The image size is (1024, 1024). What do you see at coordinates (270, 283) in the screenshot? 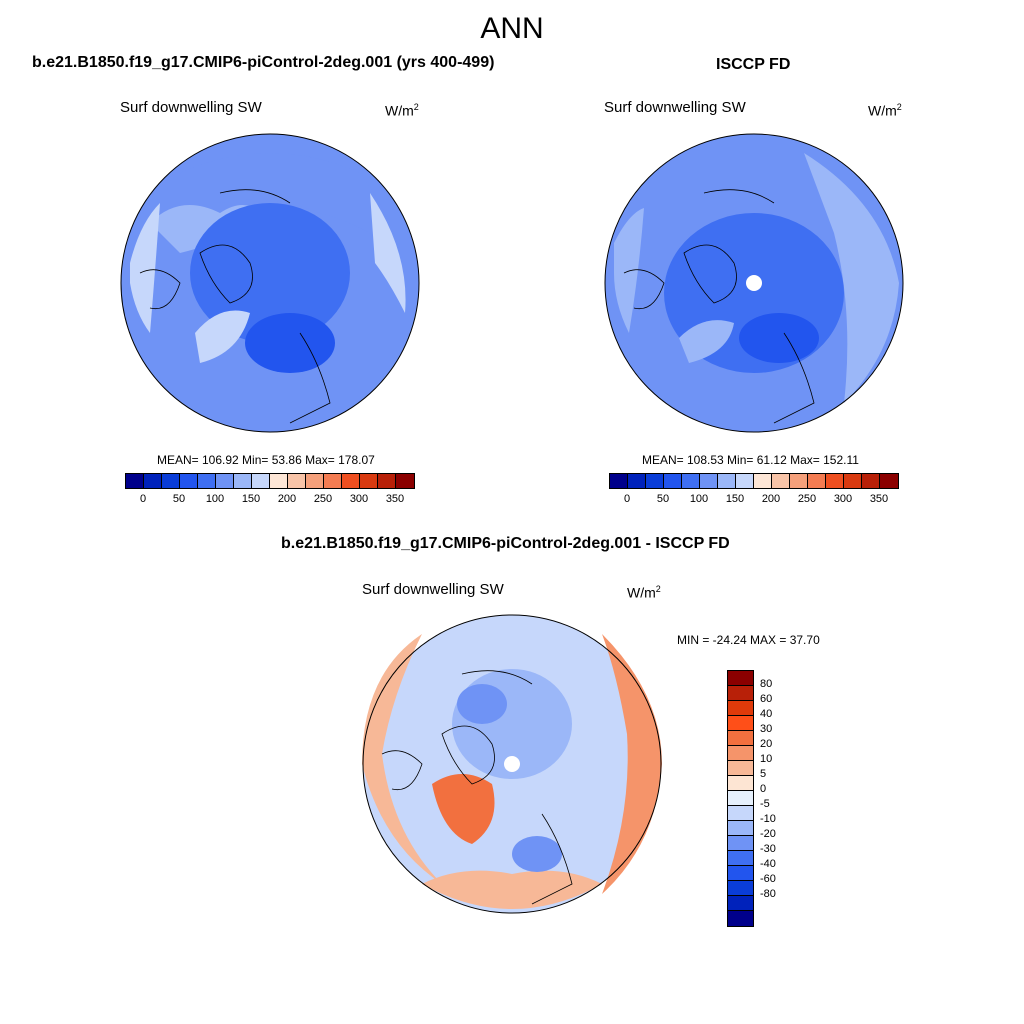
I see `left-polar-map` at bounding box center [270, 283].